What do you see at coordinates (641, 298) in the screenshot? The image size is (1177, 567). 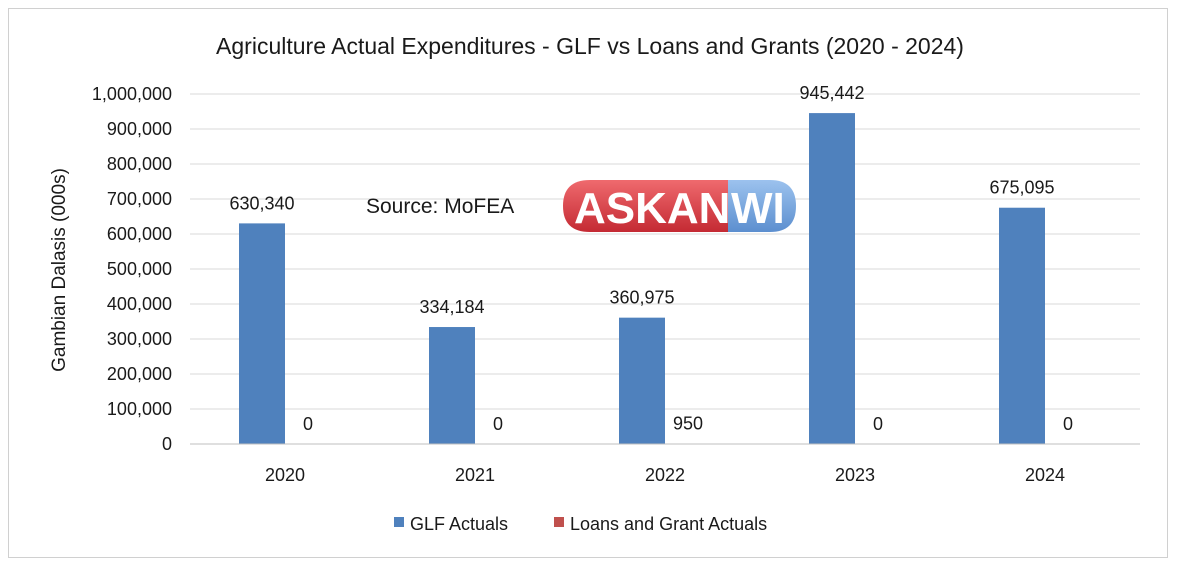 I see `data-label-glf-2022: 360,975` at bounding box center [641, 298].